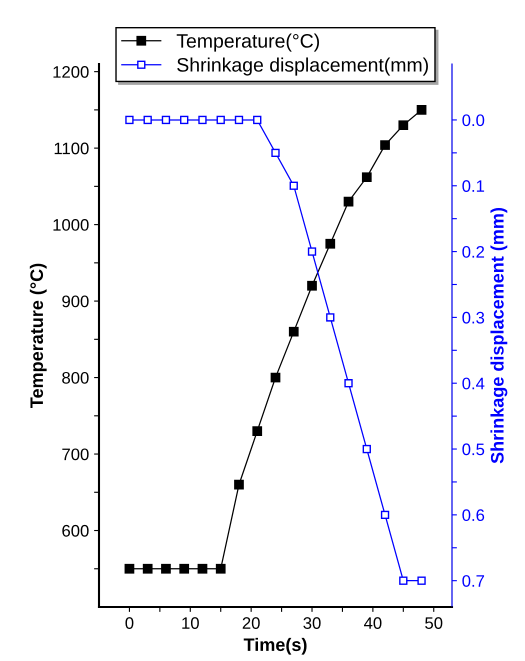  Describe the element at coordinates (473, 252) in the screenshot. I see `y2-tick-label: 0.2` at that location.